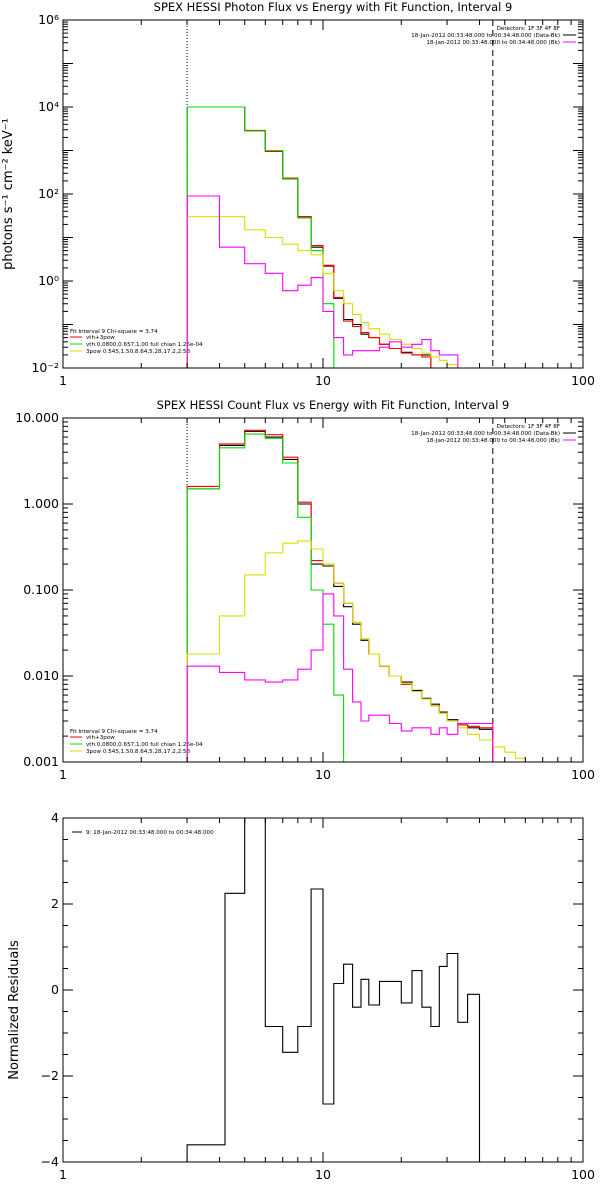  I want to click on photon-legend-vth3pow: vth+3pow, so click(100, 338).